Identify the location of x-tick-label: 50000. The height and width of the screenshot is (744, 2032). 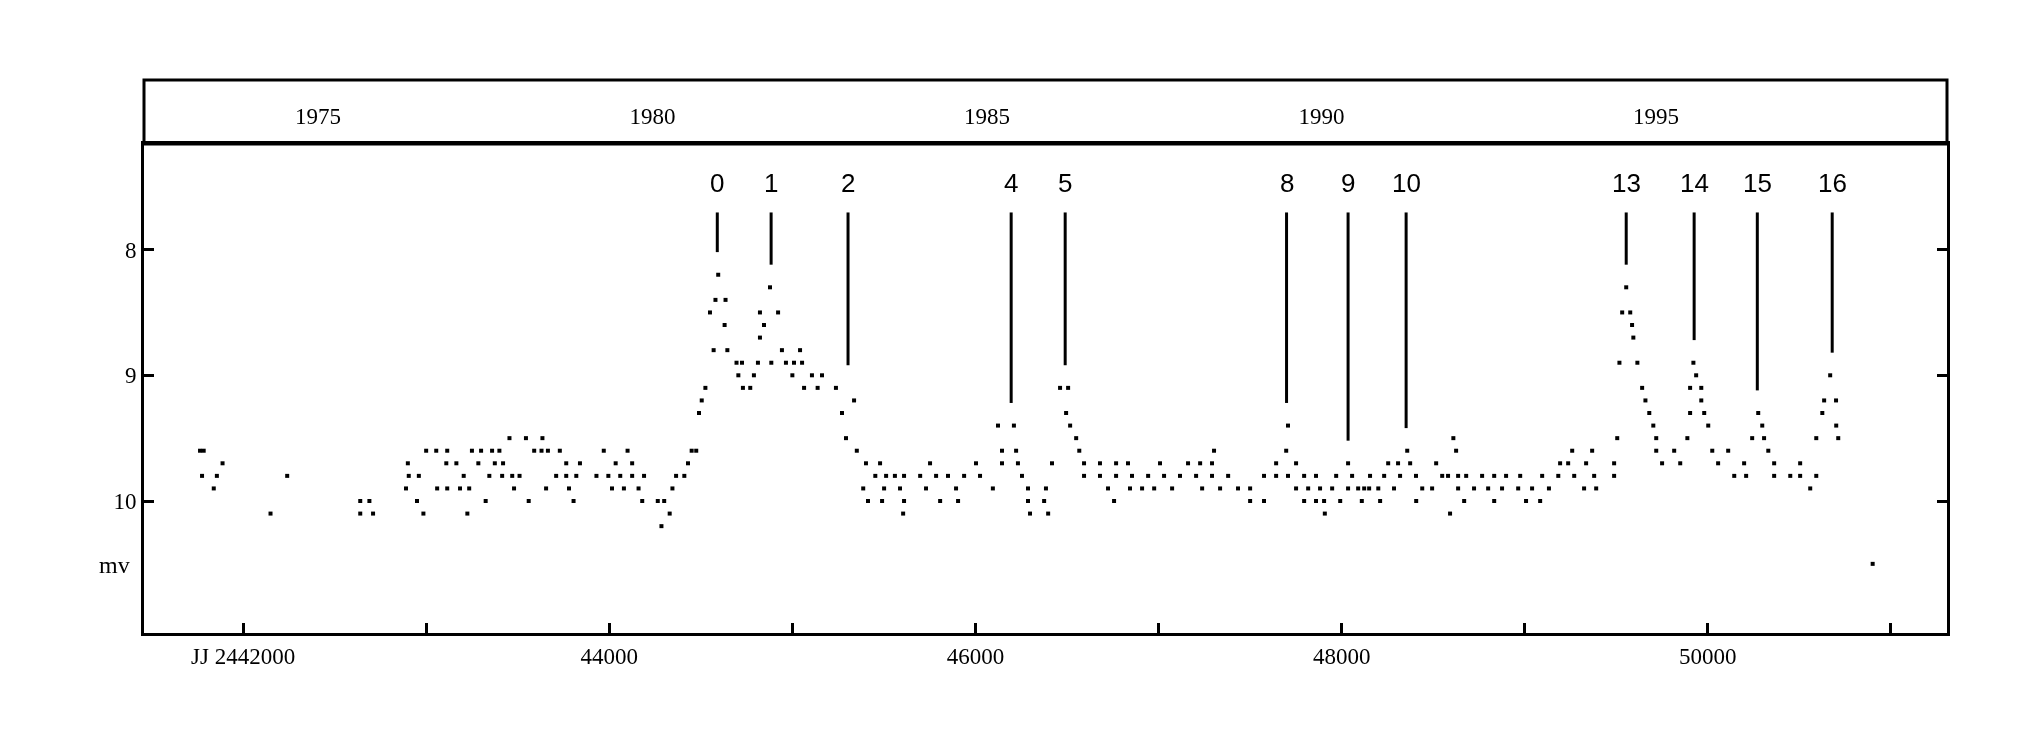
(1708, 656).